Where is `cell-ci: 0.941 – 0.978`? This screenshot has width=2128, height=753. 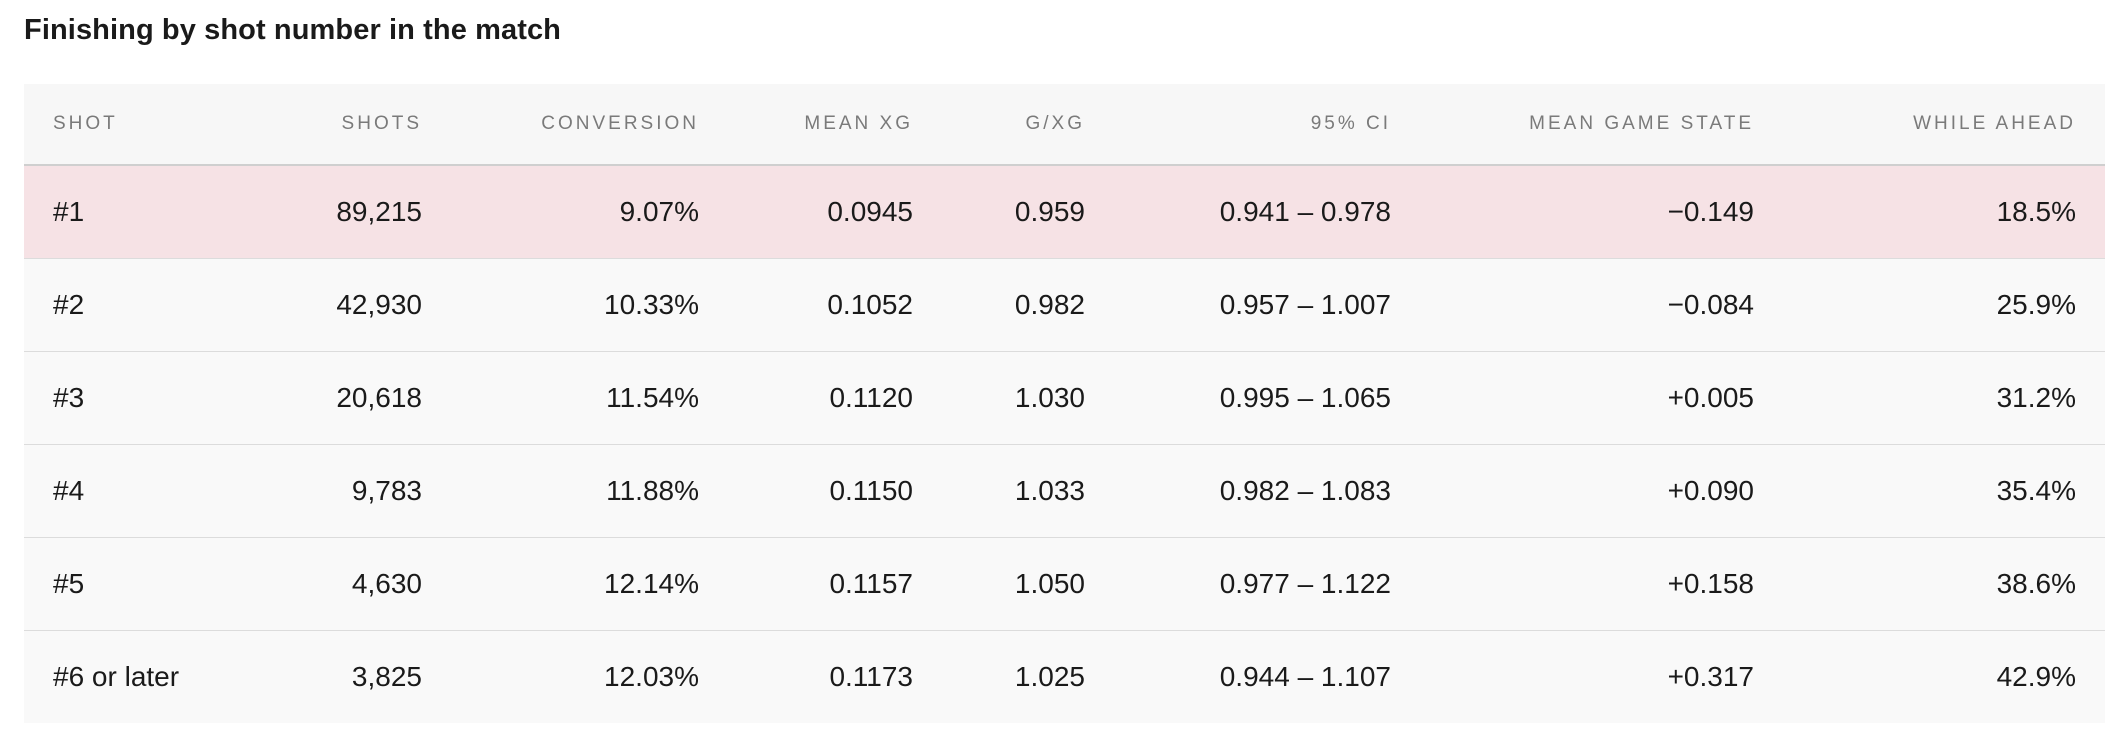 cell-ci: 0.941 – 0.978 is located at coordinates (1267, 212).